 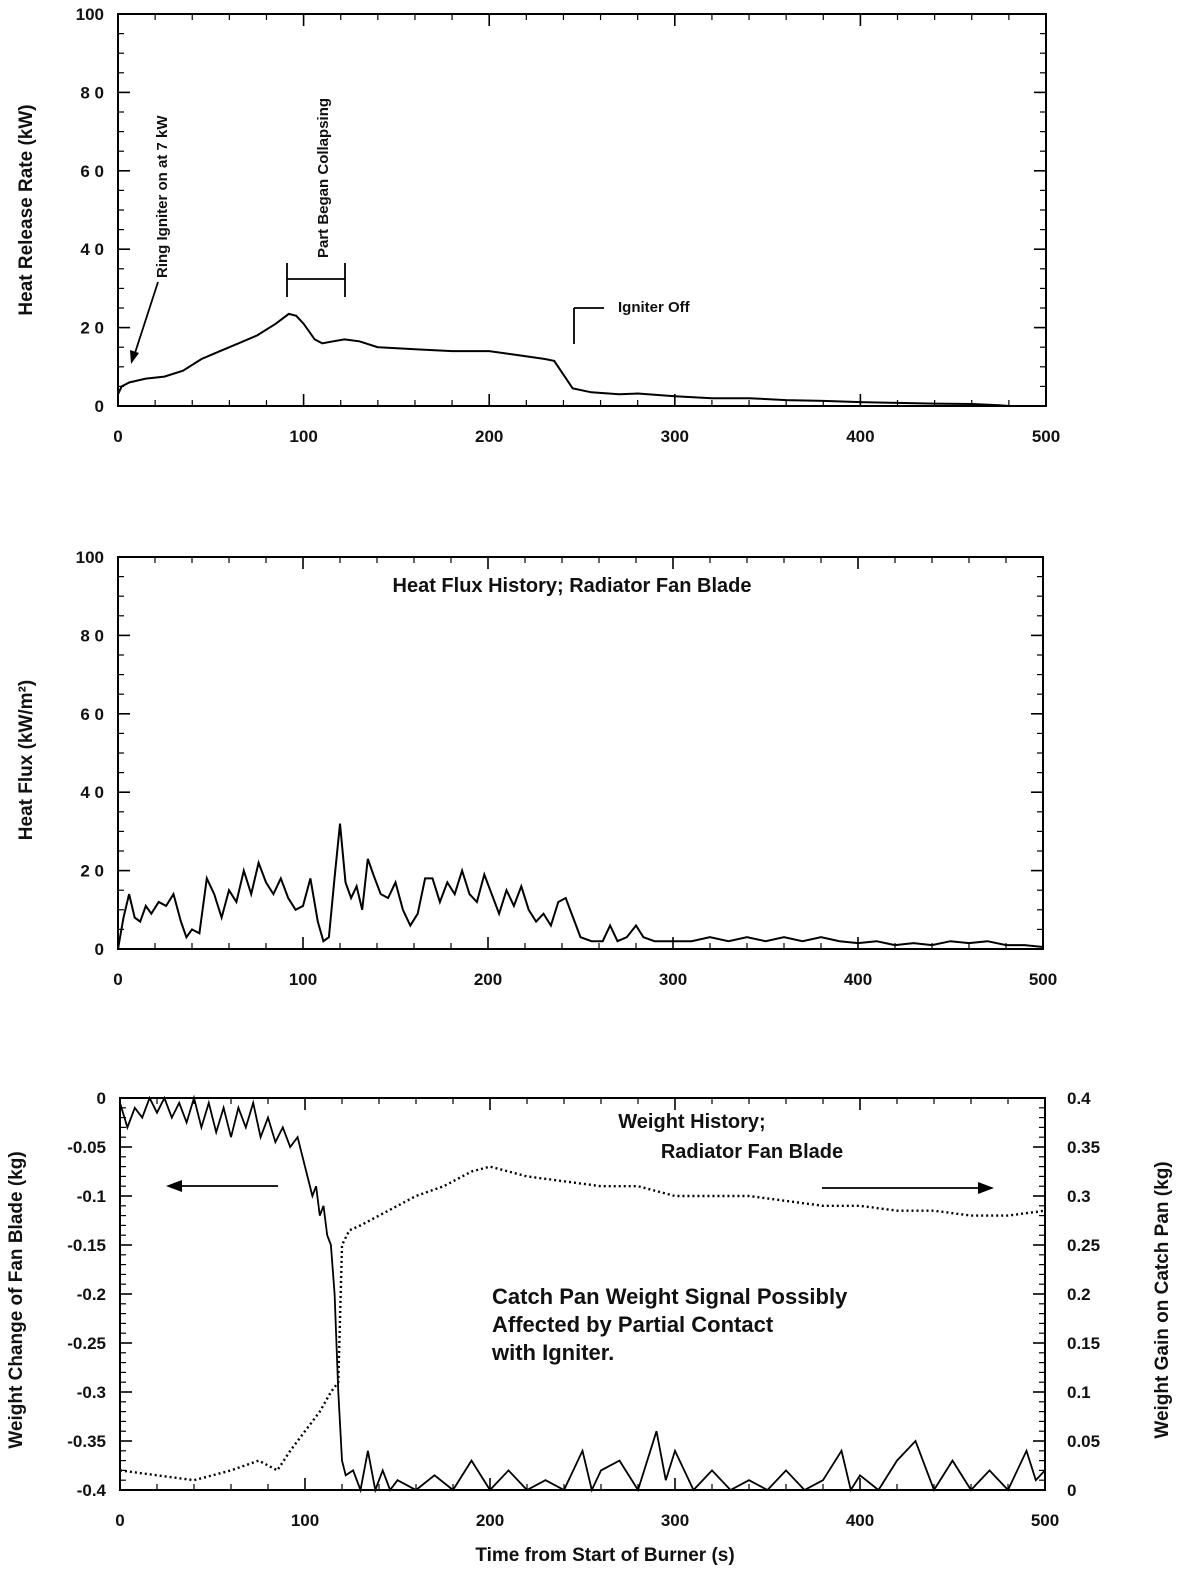 I want to click on annotation-igniter-off: Igniter Off, so click(x=632, y=321).